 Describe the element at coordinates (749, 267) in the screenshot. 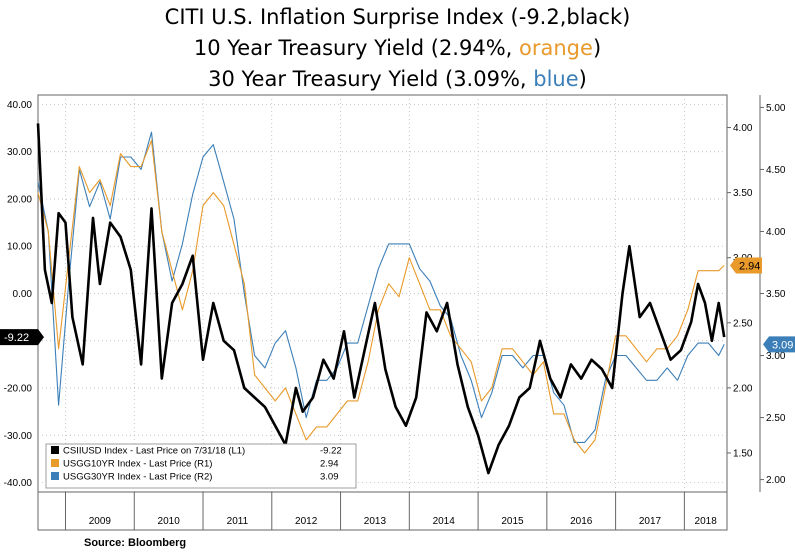

I see `r1-last-value-tag: 2.94` at that location.